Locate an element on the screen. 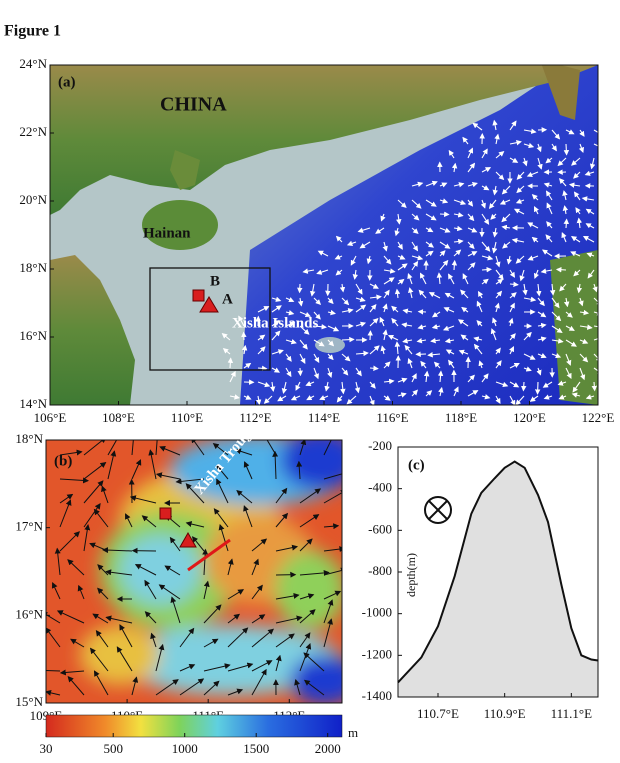 This screenshot has height=763, width=620. y-tick-label: -1200 is located at coordinates (377, 653).